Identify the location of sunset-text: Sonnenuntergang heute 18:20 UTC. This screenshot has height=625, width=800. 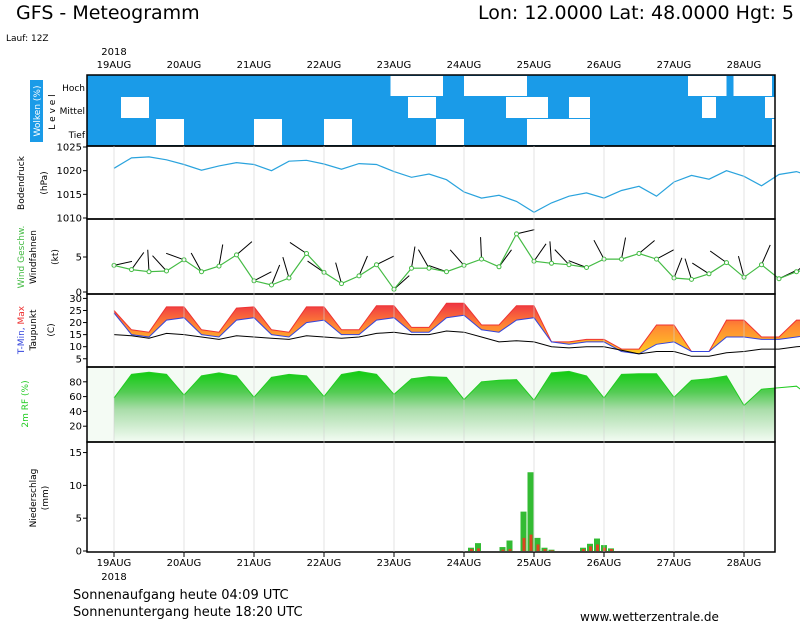
(188, 612).